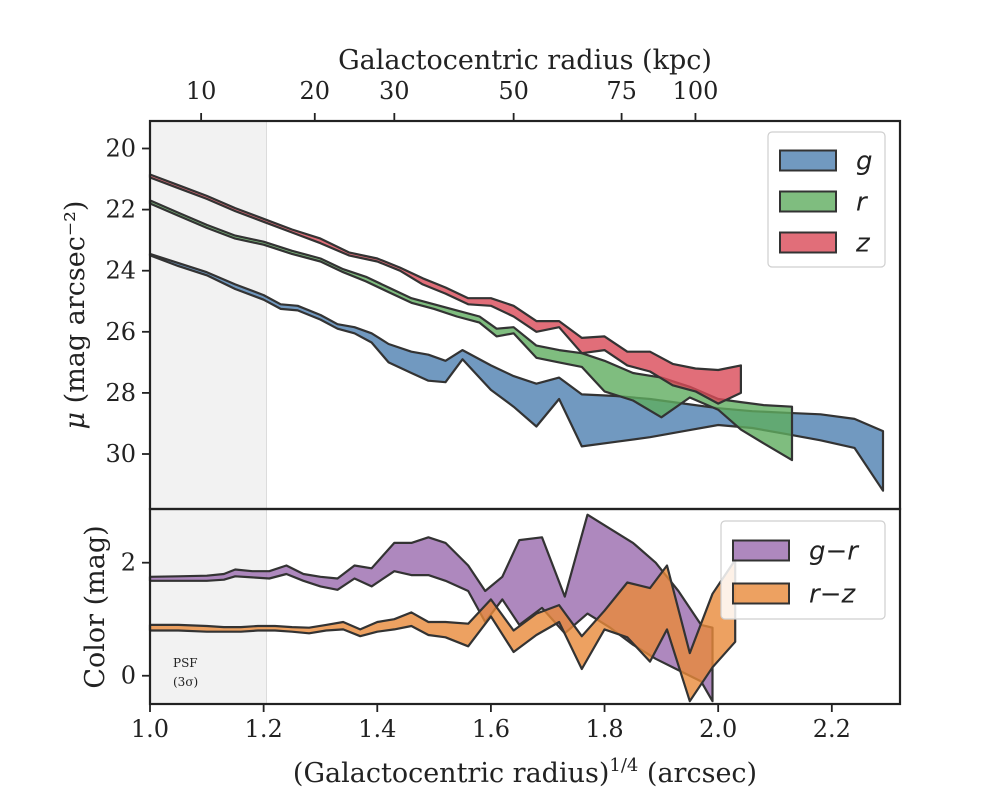  Describe the element at coordinates (803, 570) in the screenshot. I see `legend-color: g−r r−z` at that location.